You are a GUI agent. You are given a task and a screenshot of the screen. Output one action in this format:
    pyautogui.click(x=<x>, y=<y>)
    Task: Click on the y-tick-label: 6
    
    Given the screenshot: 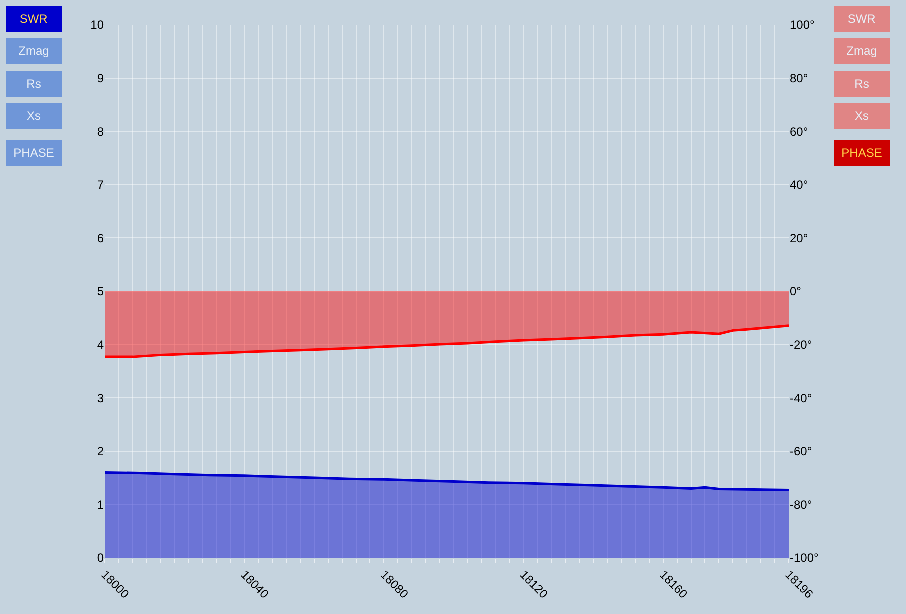 What is the action you would take?
    pyautogui.click(x=100, y=238)
    